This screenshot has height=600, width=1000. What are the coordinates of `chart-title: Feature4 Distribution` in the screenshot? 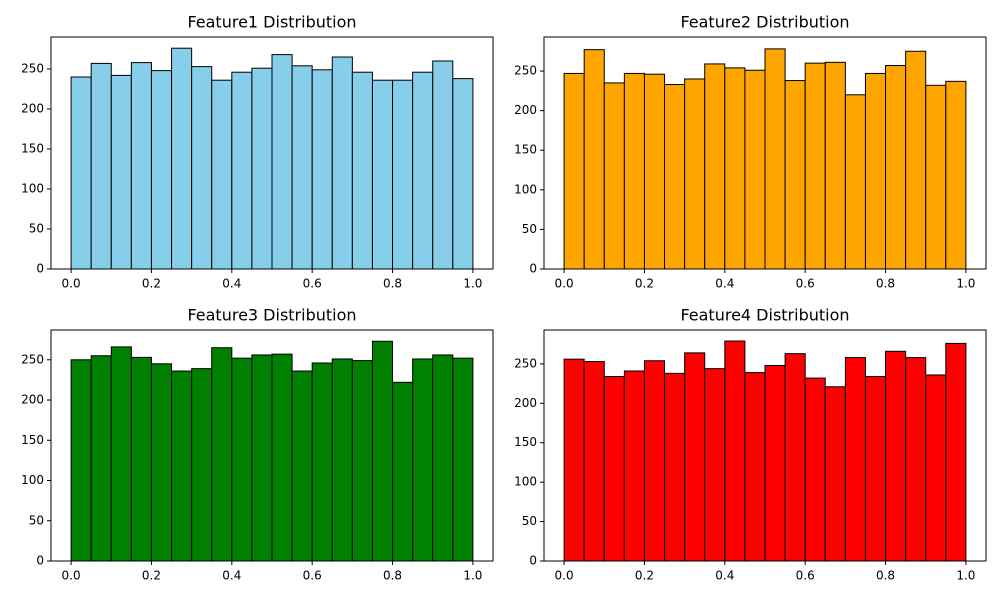 It's located at (764, 315).